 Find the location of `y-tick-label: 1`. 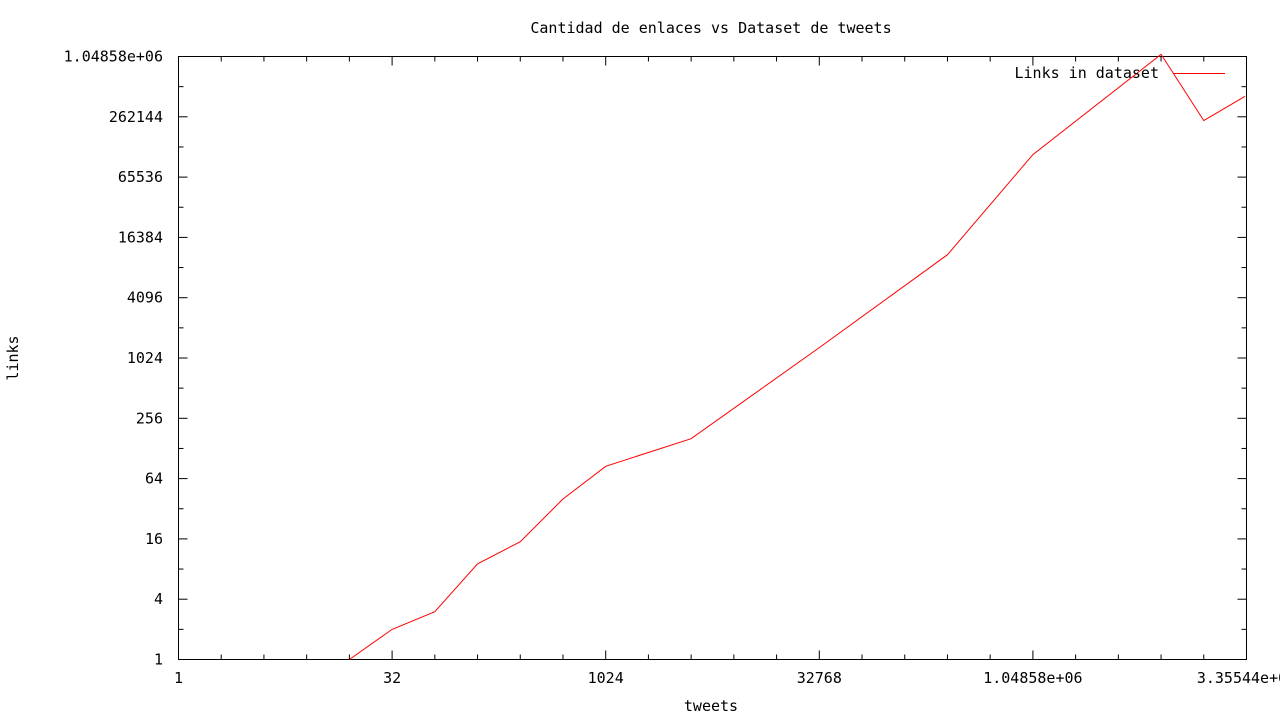

y-tick-label: 1 is located at coordinates (158, 660).